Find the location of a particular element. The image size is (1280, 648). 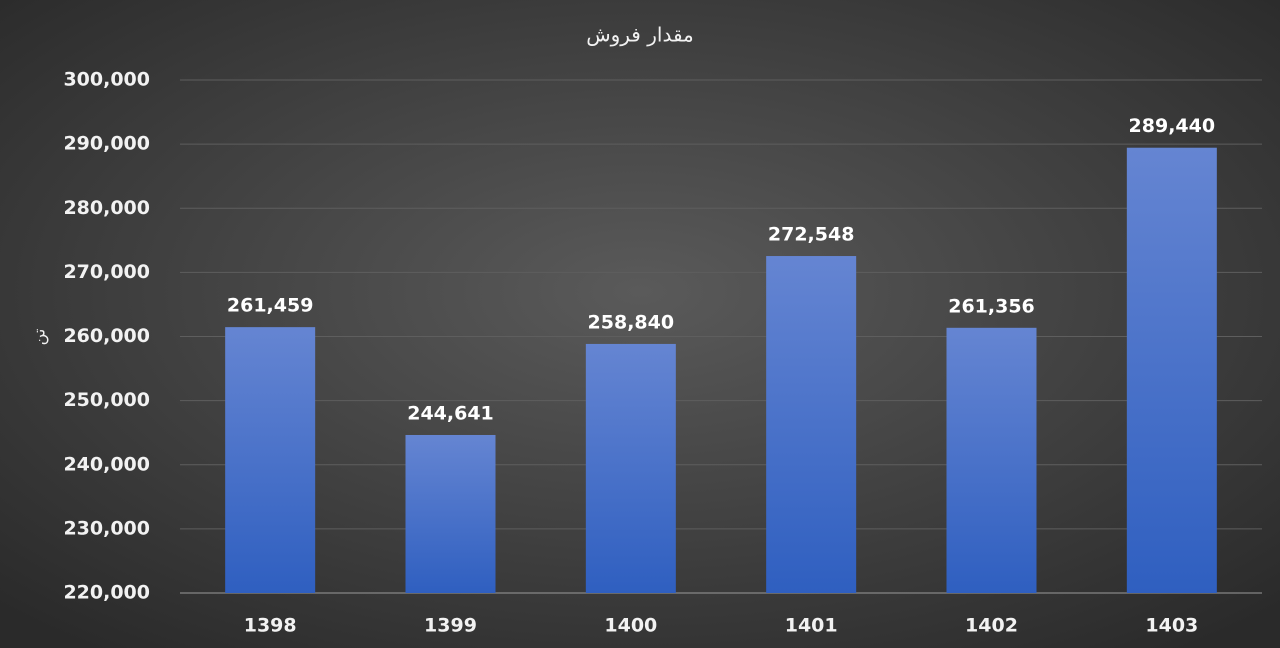

y-axis-label: تن is located at coordinates (40, 337).